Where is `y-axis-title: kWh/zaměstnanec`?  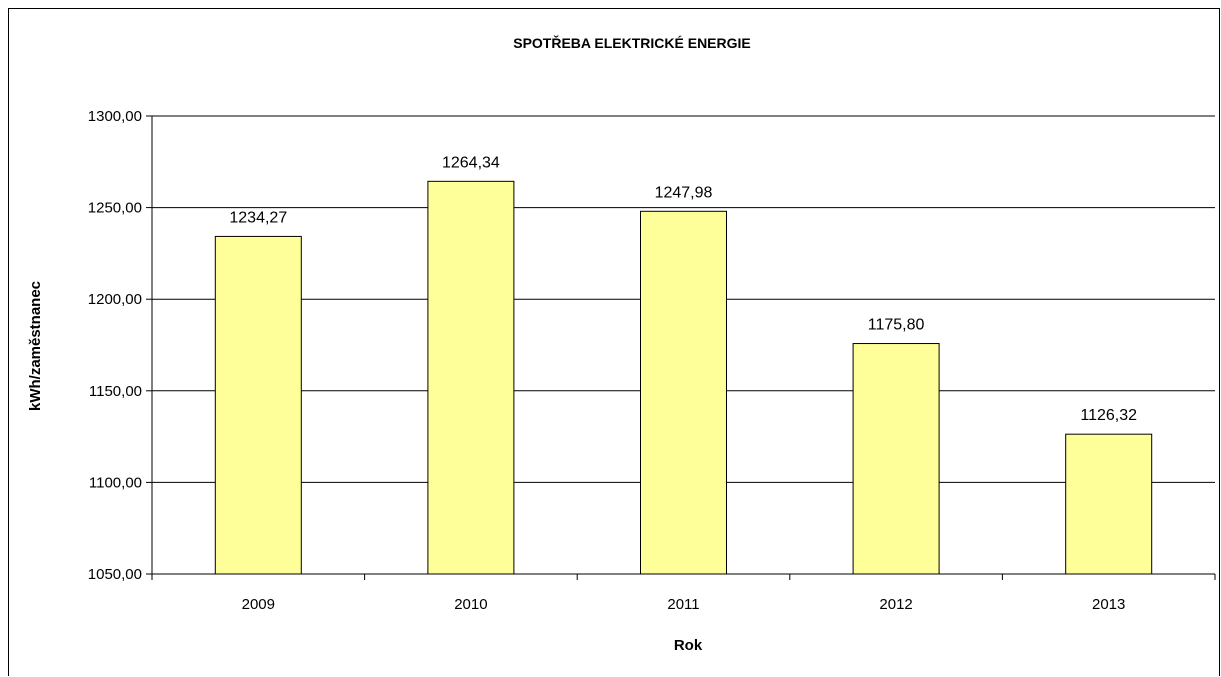
y-axis-title: kWh/zaměstnanec is located at coordinates (35, 346).